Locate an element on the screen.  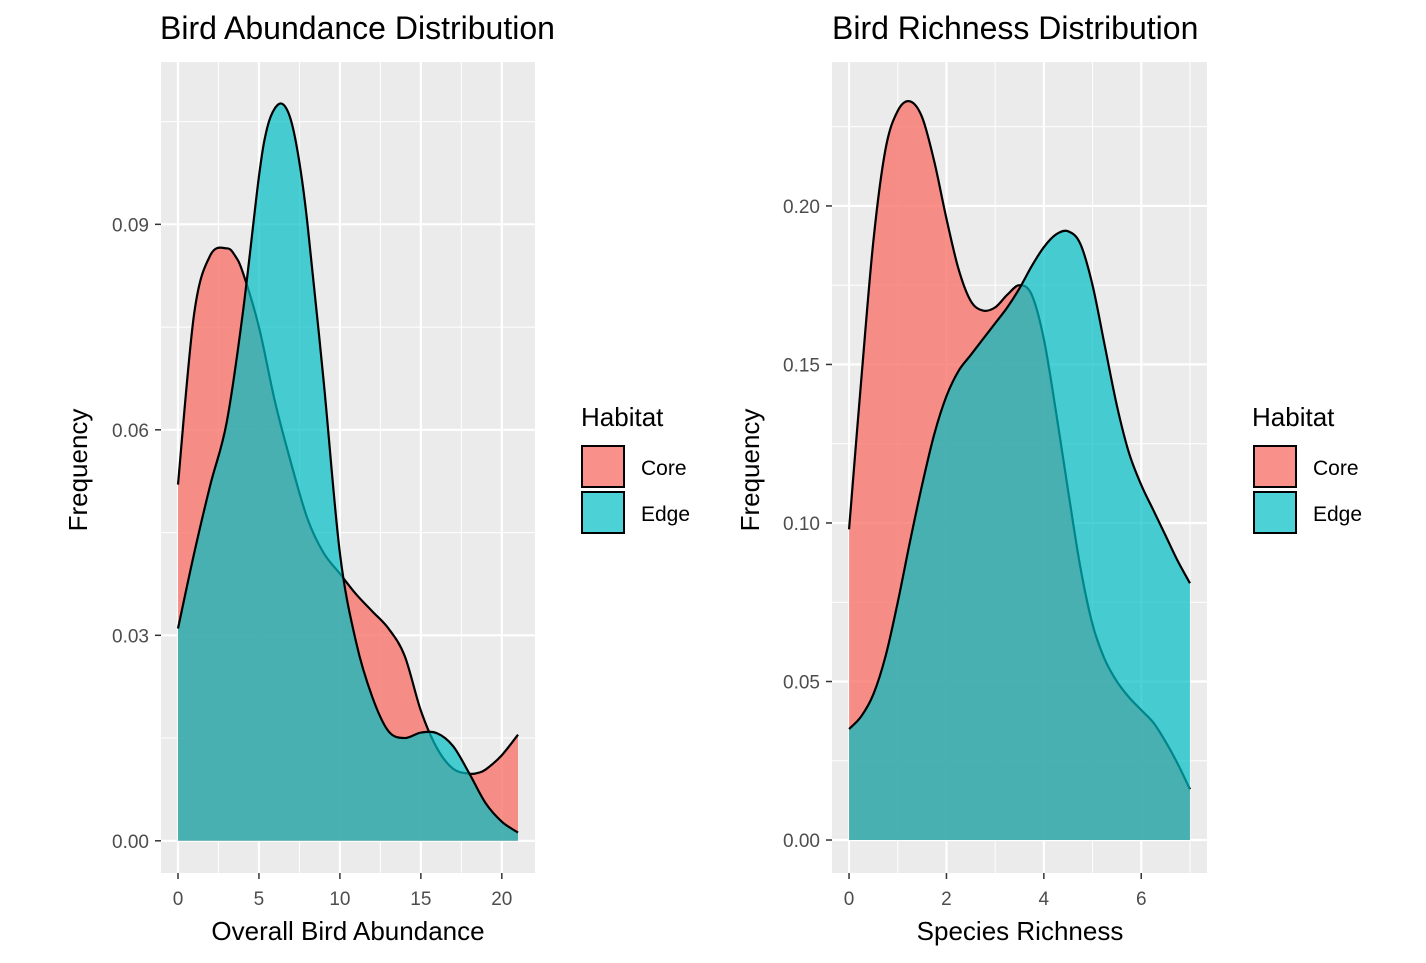
richness-edge-density-line is located at coordinates (1019, 479).